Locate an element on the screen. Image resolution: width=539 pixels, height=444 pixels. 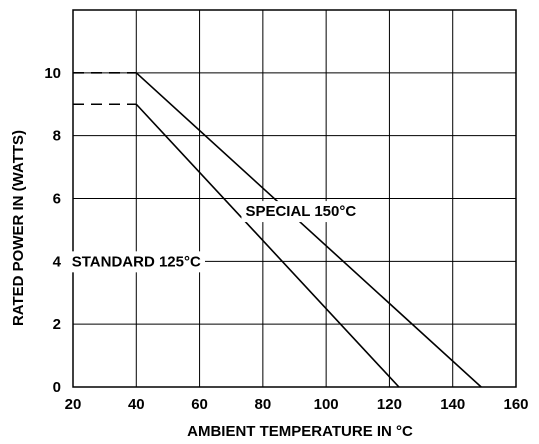
y-tick-label: 2 is located at coordinates (57, 324).